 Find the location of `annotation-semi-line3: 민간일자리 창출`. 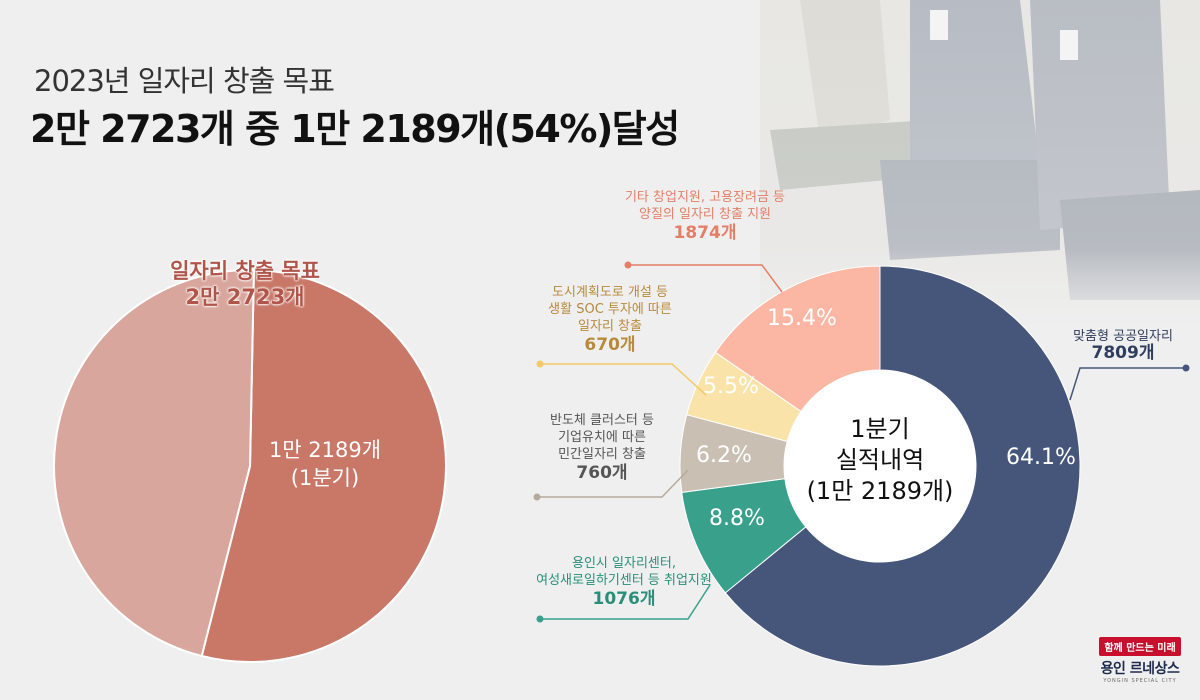

annotation-semi-line3: 민간일자리 창출 is located at coordinates (602, 454).